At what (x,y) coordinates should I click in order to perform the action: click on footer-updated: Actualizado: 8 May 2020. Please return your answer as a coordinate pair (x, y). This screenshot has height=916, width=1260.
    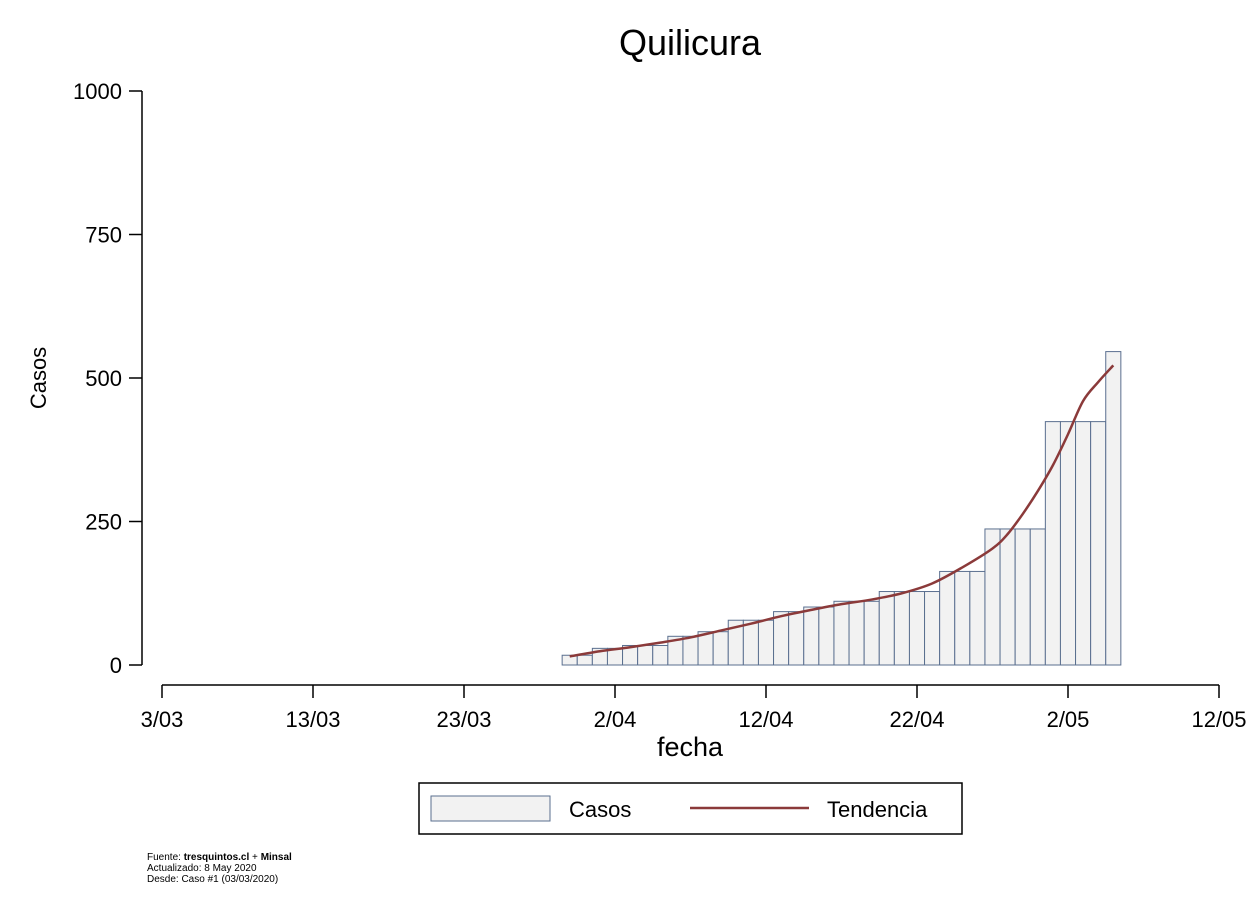
    Looking at the image, I should click on (202, 868).